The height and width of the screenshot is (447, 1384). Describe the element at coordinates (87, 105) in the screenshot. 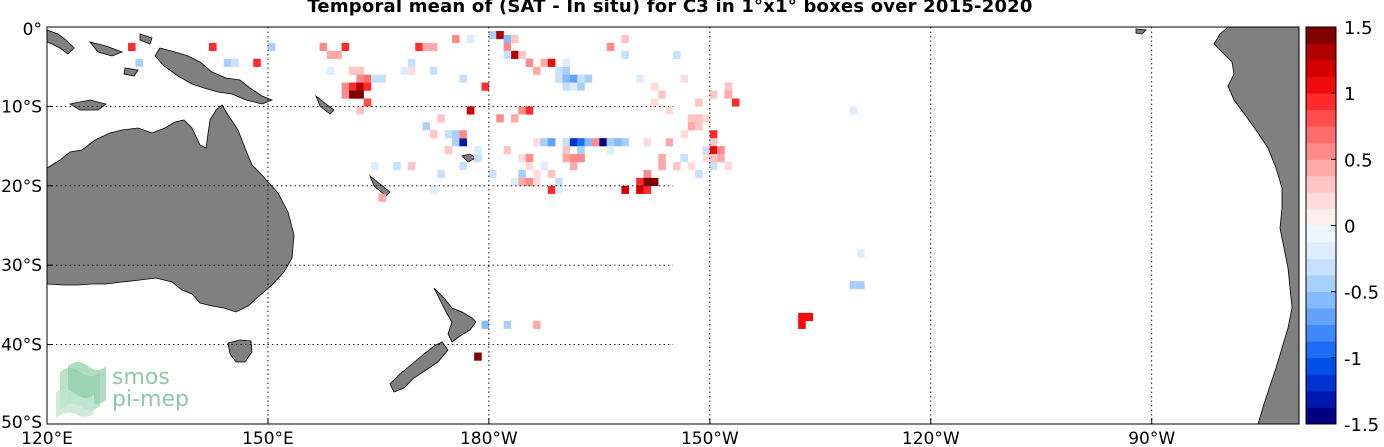

I see `land-timor` at that location.